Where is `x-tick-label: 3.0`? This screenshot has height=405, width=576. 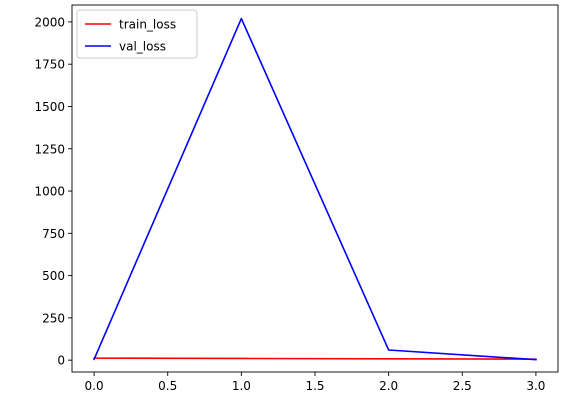 x-tick-label: 3.0 is located at coordinates (535, 386).